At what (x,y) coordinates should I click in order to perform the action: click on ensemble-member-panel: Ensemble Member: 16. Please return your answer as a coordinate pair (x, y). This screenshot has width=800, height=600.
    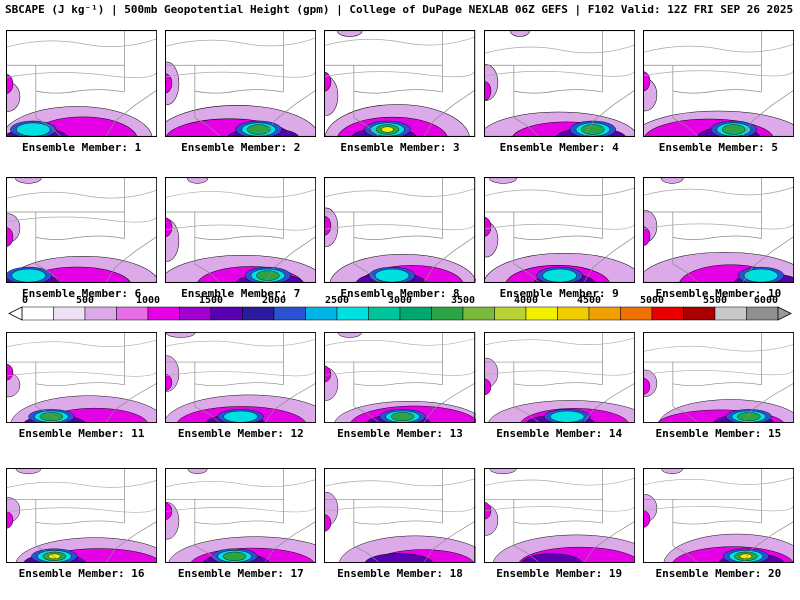
    Looking at the image, I should click on (82, 524).